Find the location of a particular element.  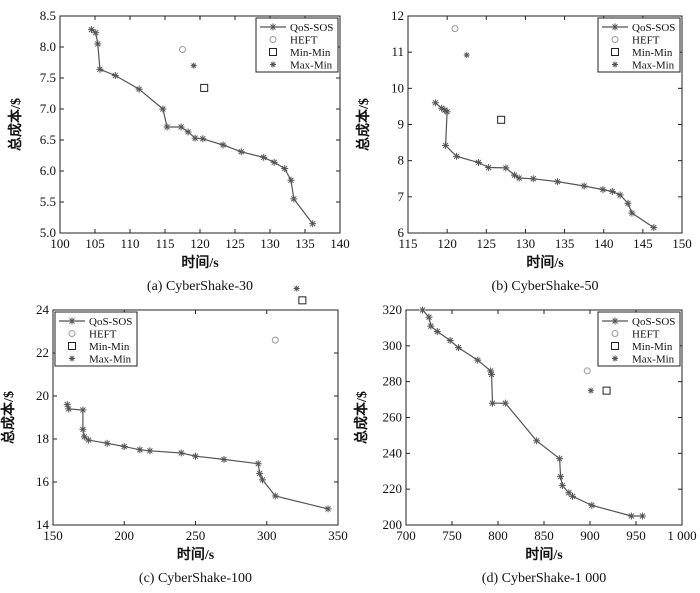

panel-d-x-tick-labels: 700 750 800 850 900 950 1 000 is located at coordinates (546, 535).